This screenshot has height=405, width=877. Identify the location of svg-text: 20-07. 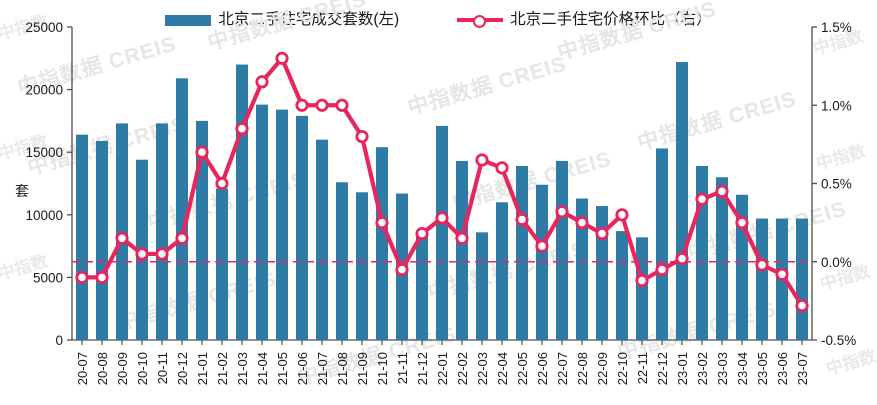
(82, 368).